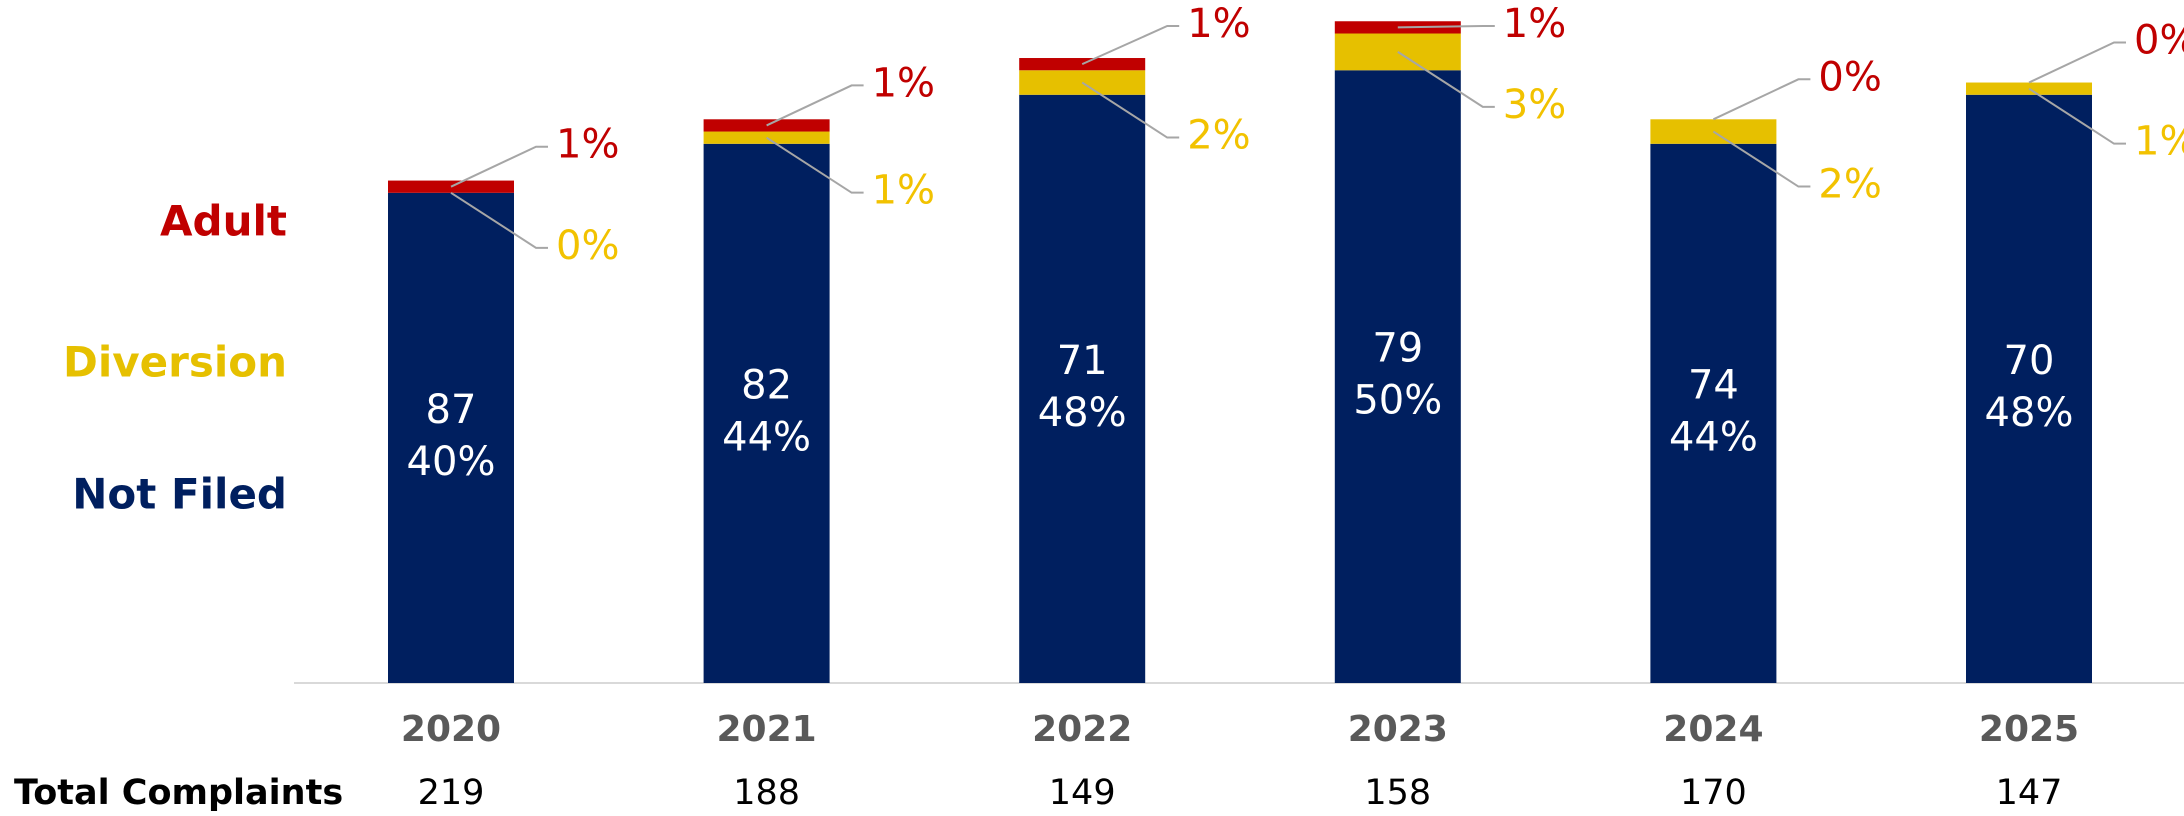 The height and width of the screenshot is (816, 2184). I want to click on count-label: 74, so click(1713, 385).